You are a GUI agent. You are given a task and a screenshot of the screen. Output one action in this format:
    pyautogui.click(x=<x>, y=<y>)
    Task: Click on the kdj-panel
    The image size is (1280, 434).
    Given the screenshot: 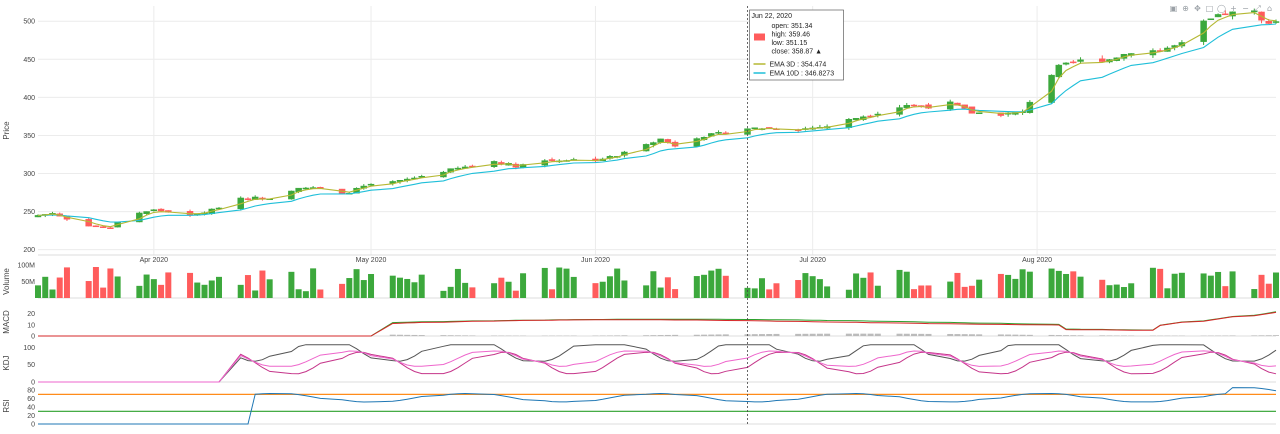 What is the action you would take?
    pyautogui.click(x=657, y=363)
    